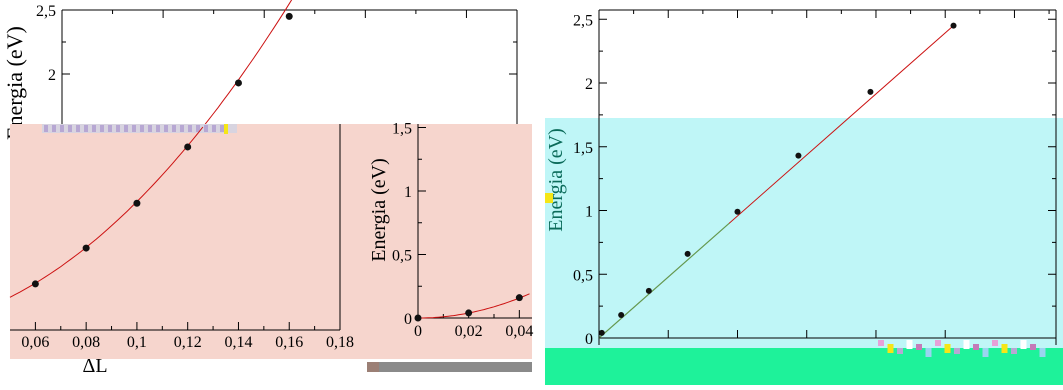 This screenshot has height=390, width=1063. What do you see at coordinates (238, 342) in the screenshot?
I see `left-main-x-tick-label: 0,14` at bounding box center [238, 342].